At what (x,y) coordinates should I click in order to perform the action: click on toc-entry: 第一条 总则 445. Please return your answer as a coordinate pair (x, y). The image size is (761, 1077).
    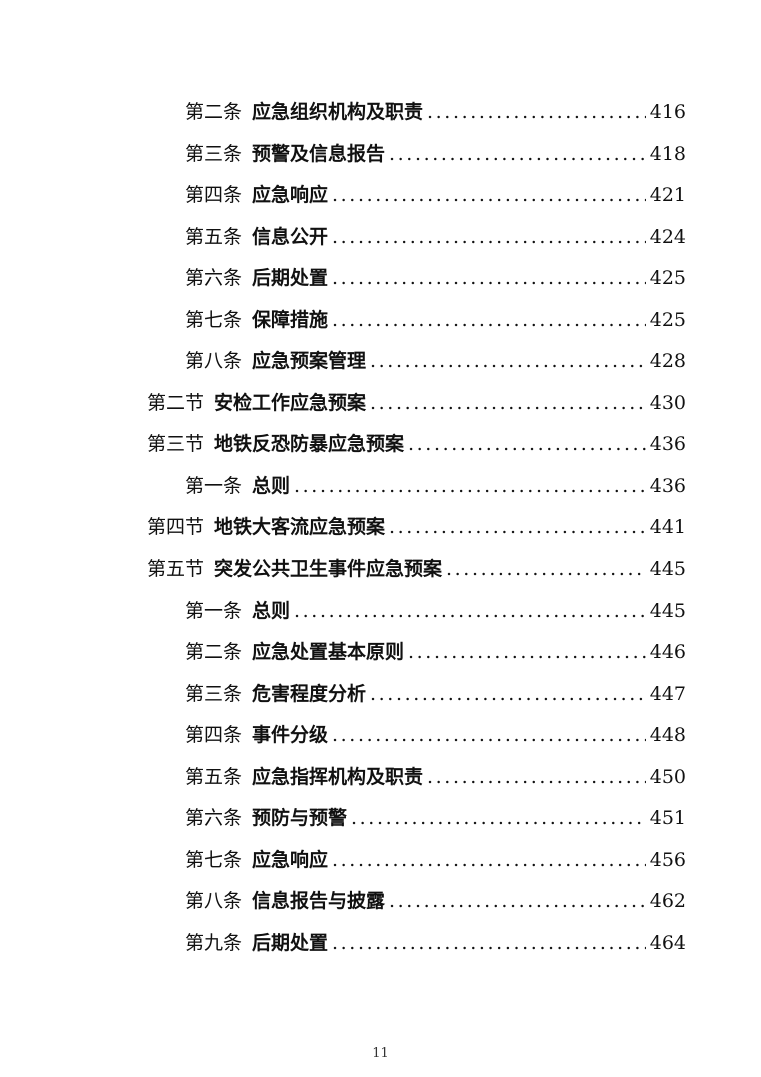
    Looking at the image, I should click on (343, 612).